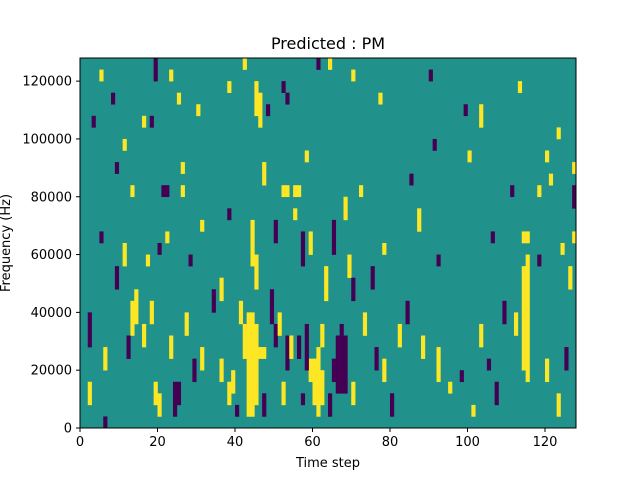 The image size is (640, 480). Describe the element at coordinates (80, 442) in the screenshot. I see `x-tick-label: 0` at that location.